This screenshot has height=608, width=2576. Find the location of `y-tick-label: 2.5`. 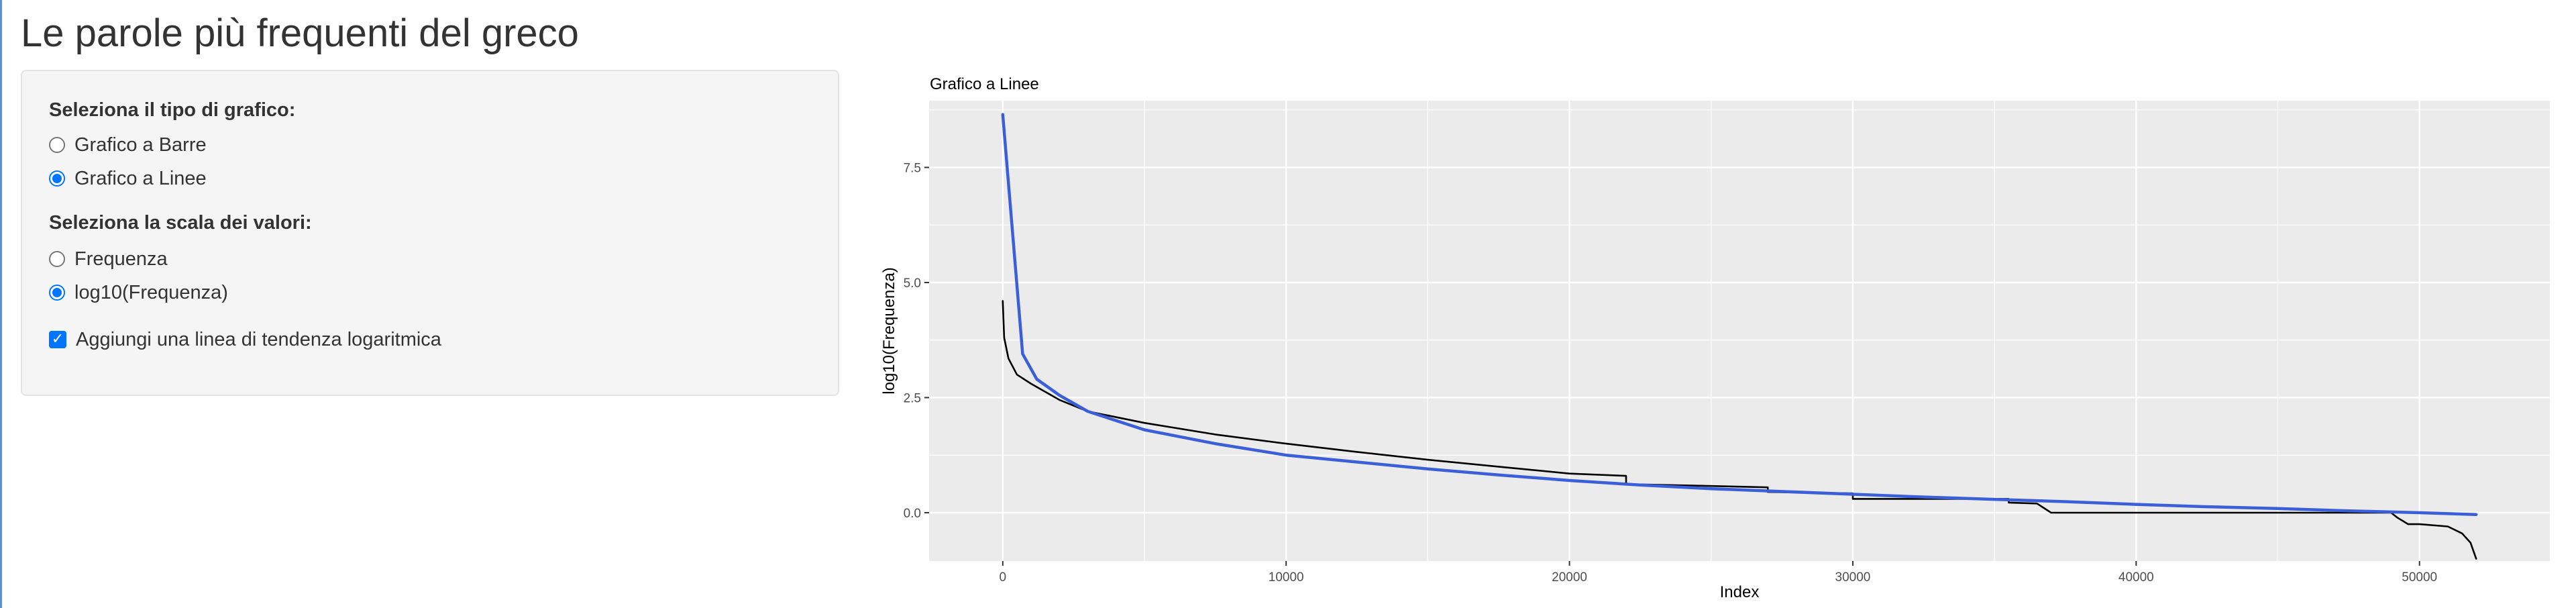

y-tick-label: 2.5 is located at coordinates (912, 398).